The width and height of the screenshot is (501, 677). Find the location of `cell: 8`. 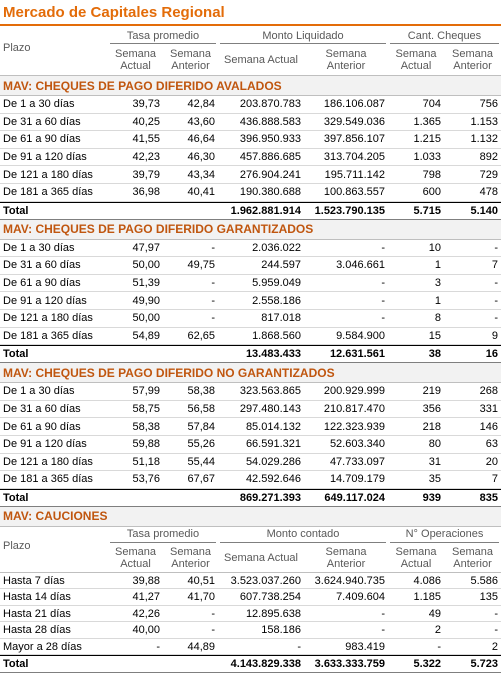

cell: 8 is located at coordinates (416, 319).